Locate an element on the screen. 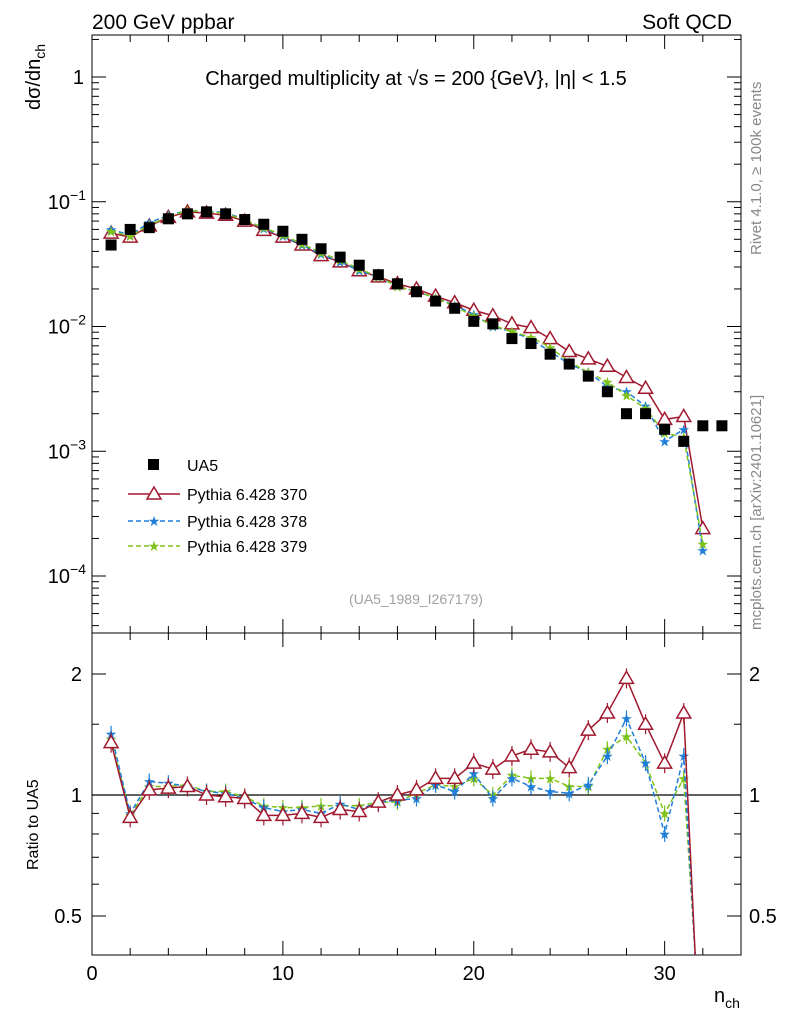 This screenshot has height=1029, width=786. legend-item-ua5: UA5 is located at coordinates (183, 466).